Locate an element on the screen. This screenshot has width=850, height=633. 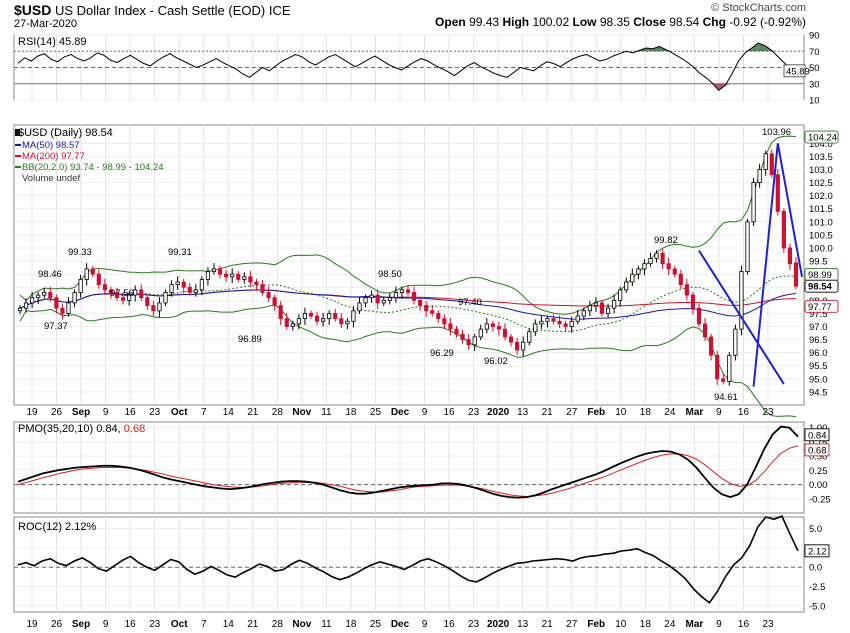
rsi-label: RSI(14) 45.89 is located at coordinates (52, 42).